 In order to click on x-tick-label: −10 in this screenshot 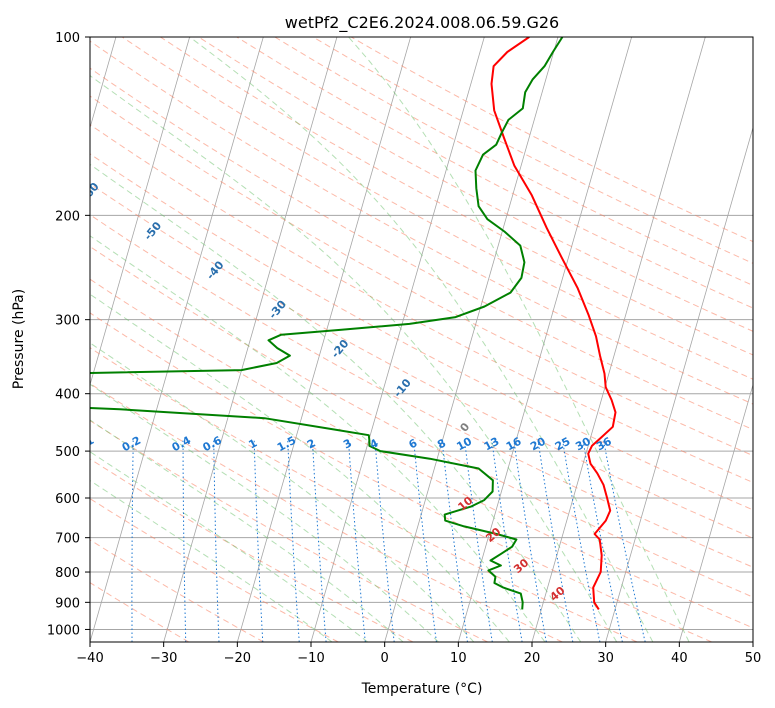, I will do `click(310, 658)`.